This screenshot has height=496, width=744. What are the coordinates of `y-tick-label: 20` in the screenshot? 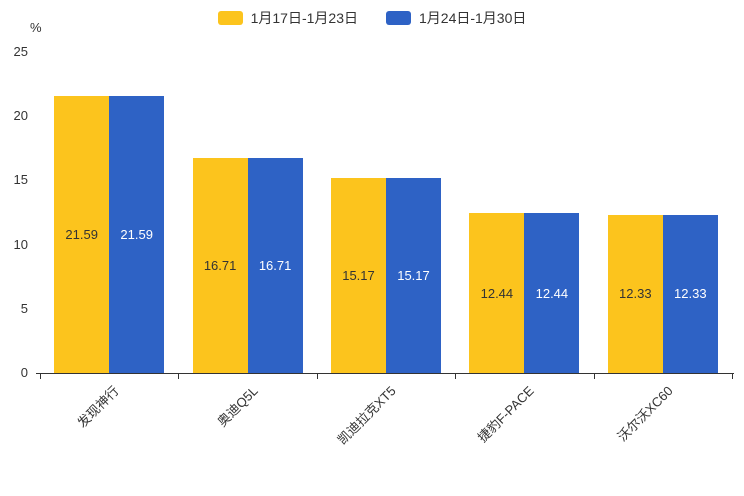 It's located at (20, 116).